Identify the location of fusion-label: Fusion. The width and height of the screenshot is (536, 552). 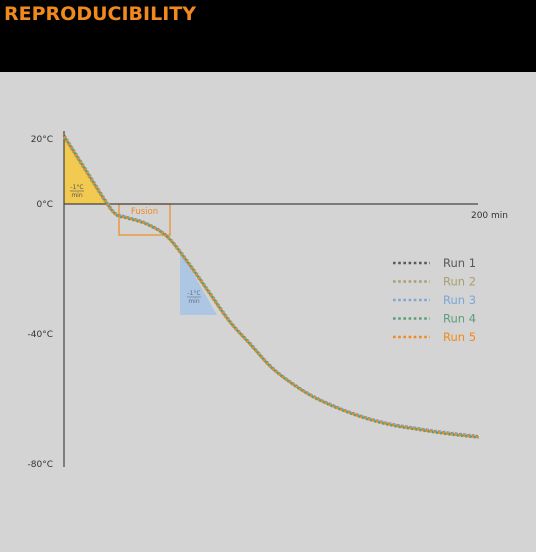
(144, 212).